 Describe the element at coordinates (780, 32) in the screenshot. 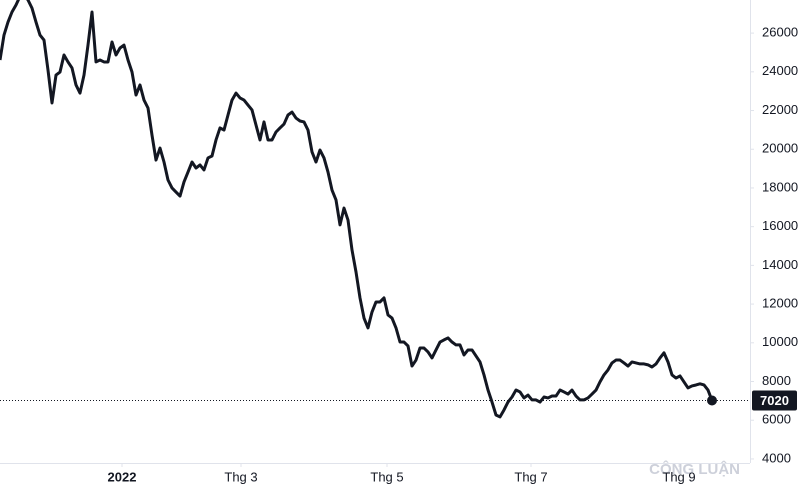

I see `y-tick-label: 26000` at that location.